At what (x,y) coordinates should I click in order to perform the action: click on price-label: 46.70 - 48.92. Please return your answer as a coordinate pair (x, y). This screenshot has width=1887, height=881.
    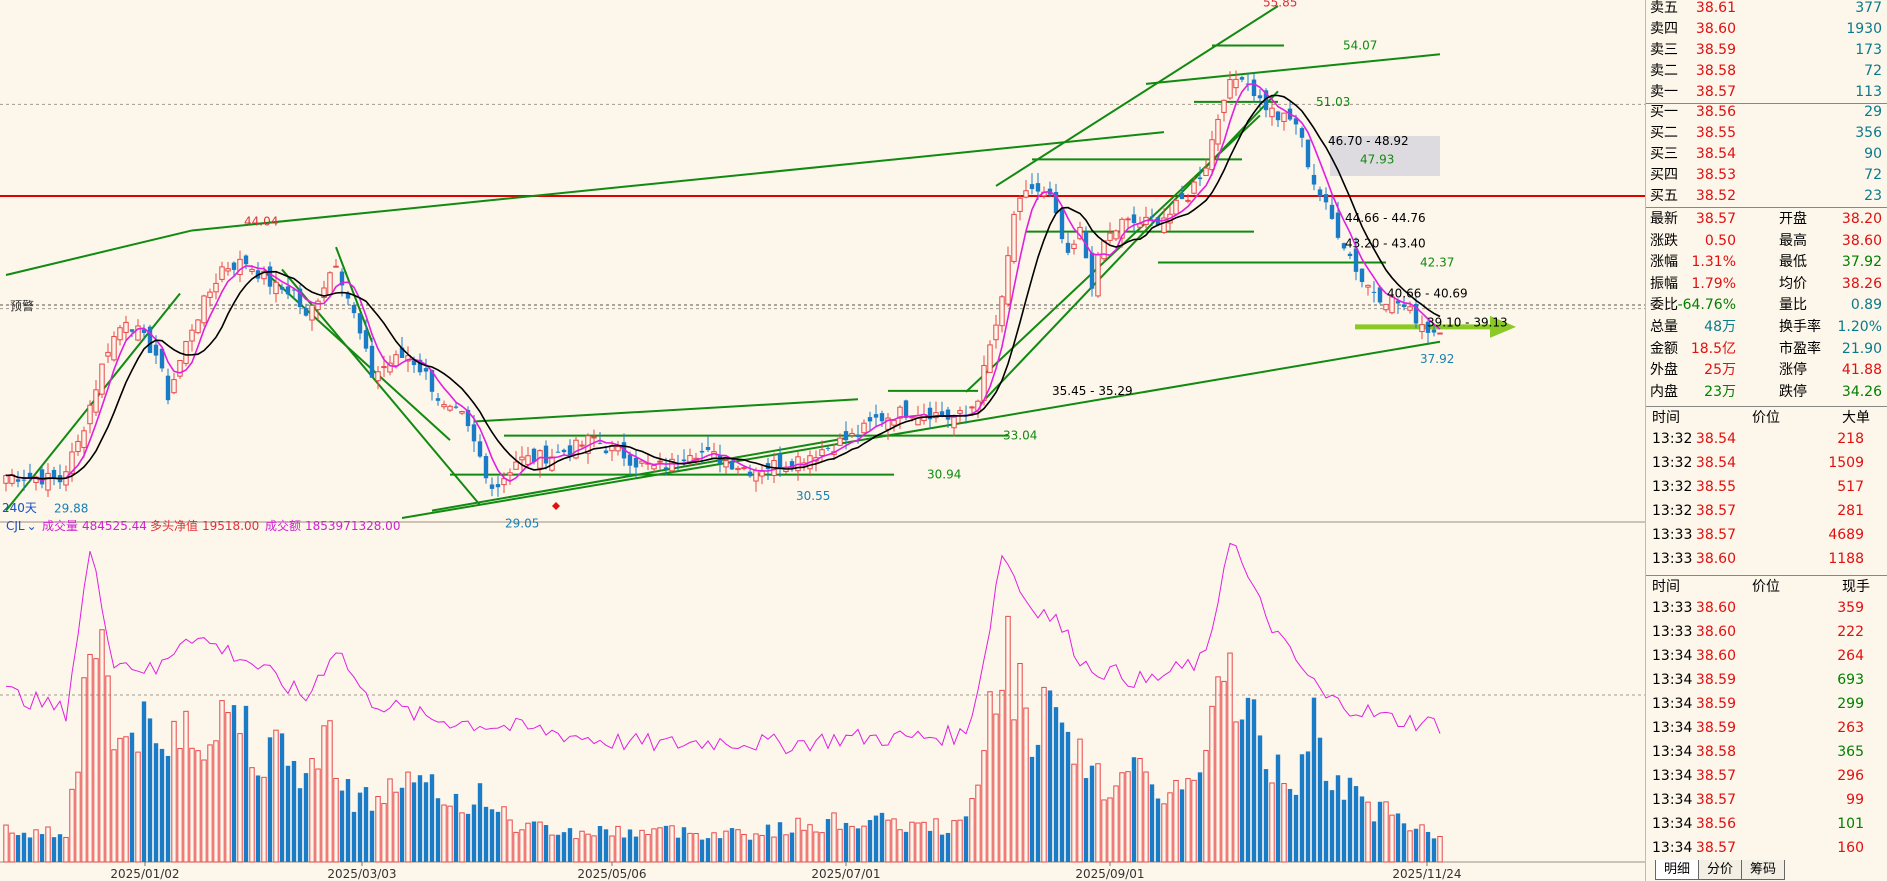
    Looking at the image, I should click on (1368, 141).